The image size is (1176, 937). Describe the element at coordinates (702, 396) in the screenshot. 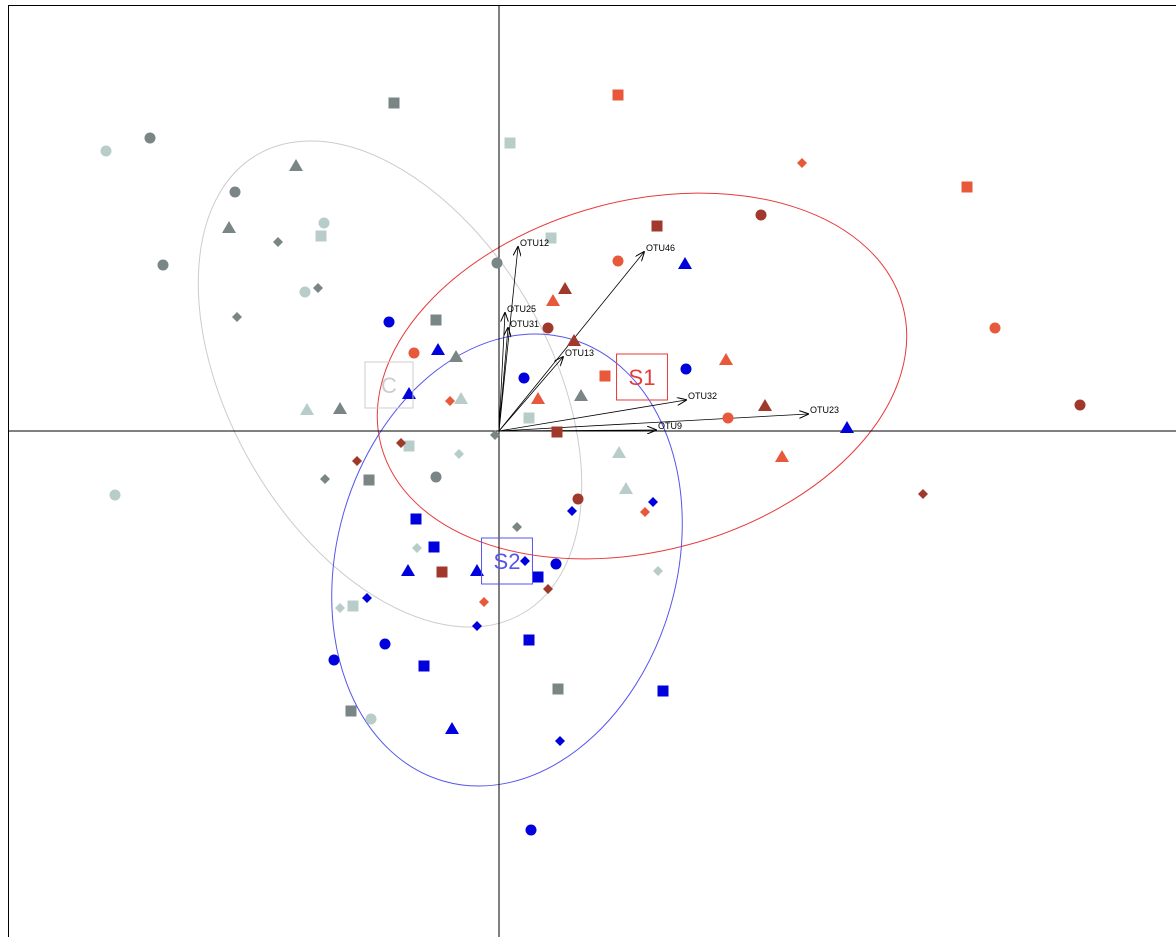

I see `arrow-label: OTU32` at that location.